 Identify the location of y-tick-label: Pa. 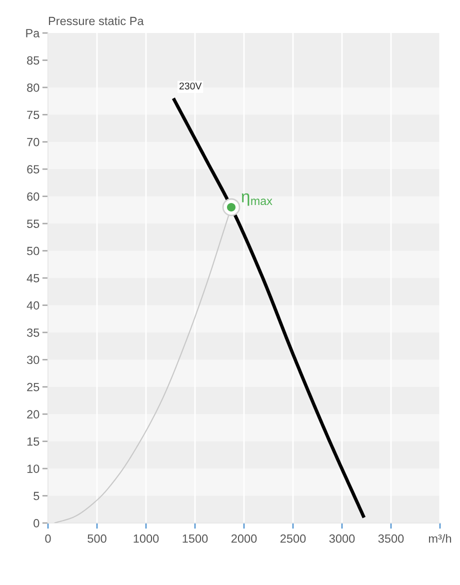
(33, 33).